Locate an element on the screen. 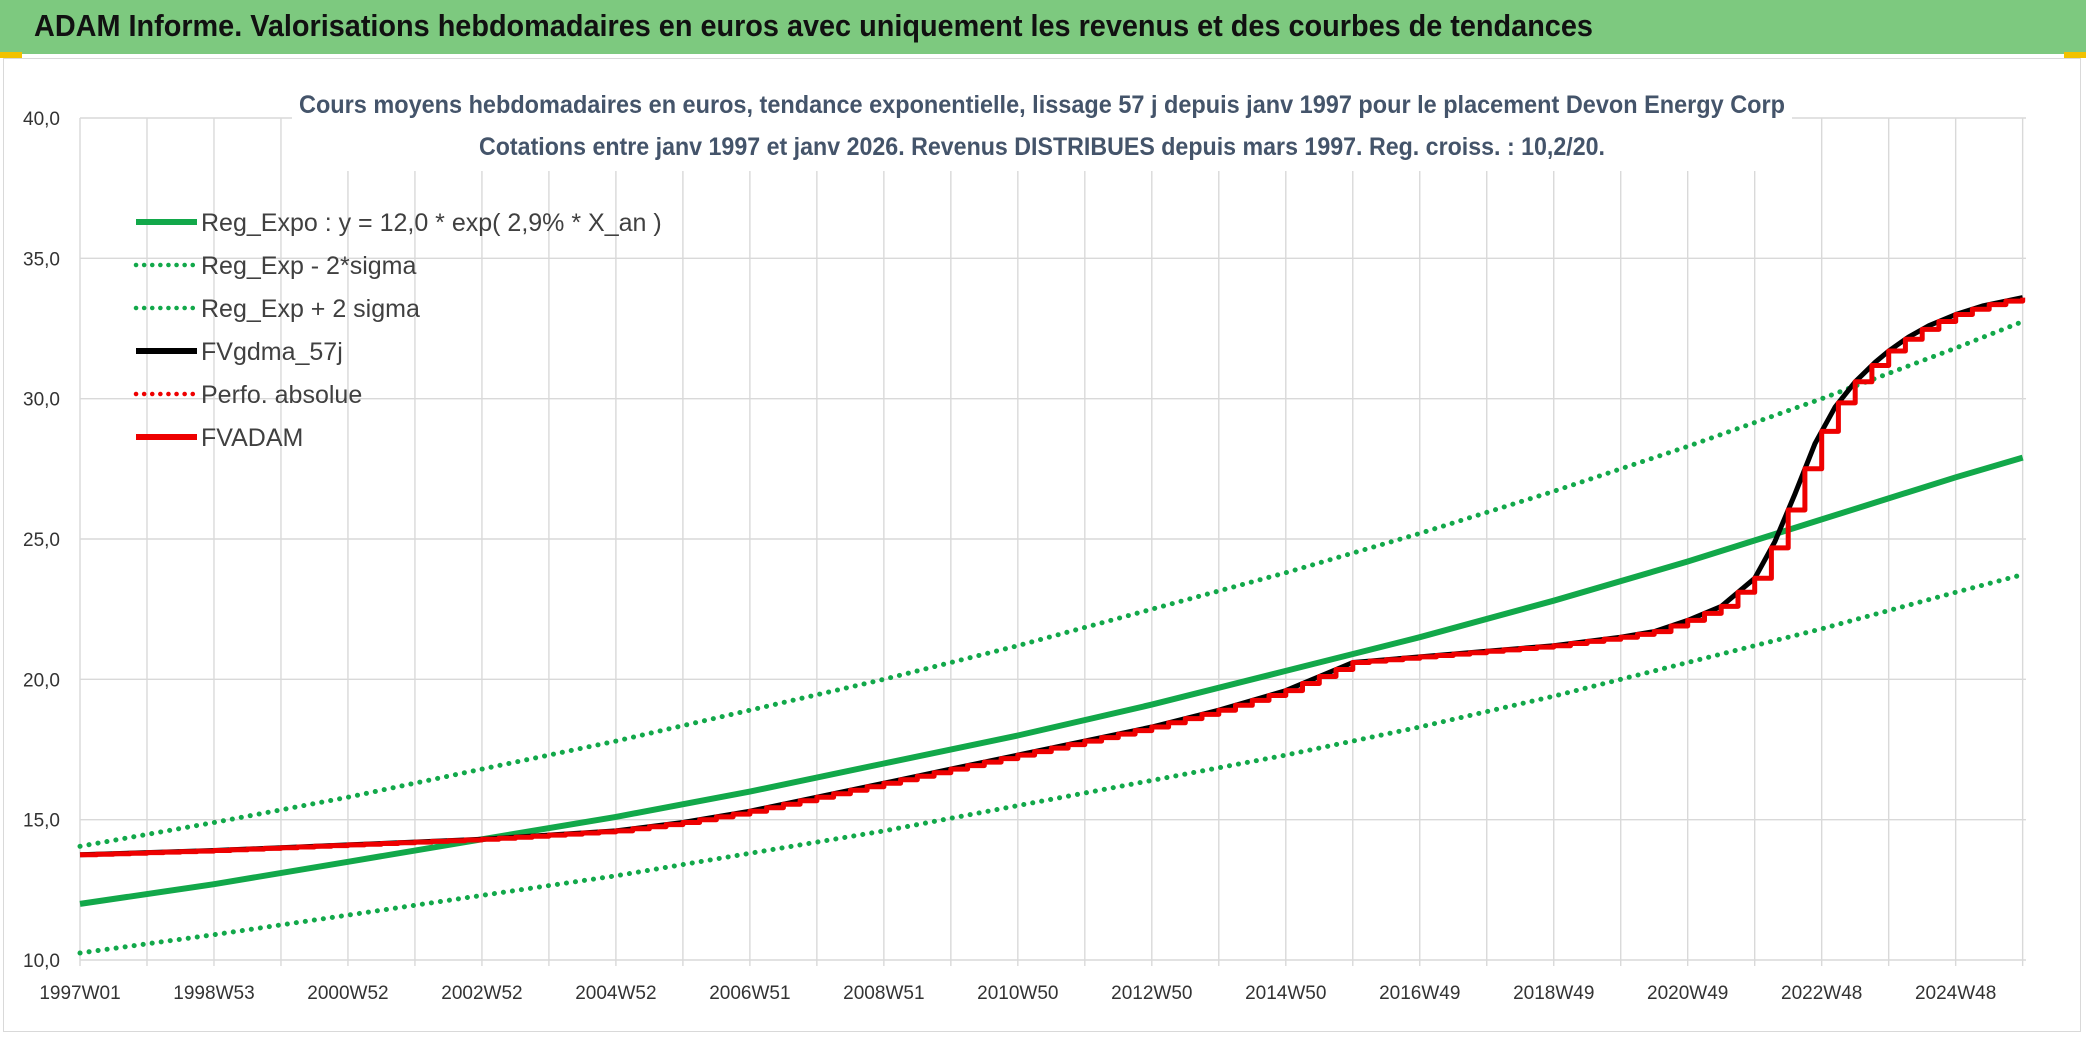  x-tick-label: 1998W53 is located at coordinates (213, 993).